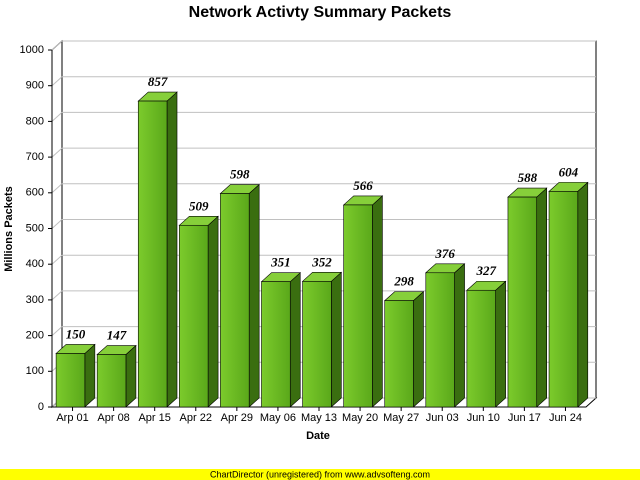 The height and width of the screenshot is (480, 640). I want to click on x-tick-label: May 13, so click(319, 418).